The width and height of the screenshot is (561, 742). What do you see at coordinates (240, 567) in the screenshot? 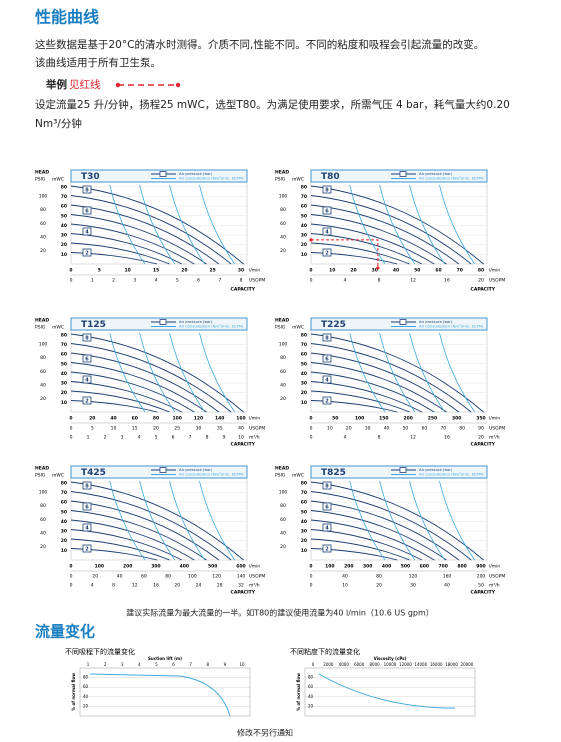
I see `x-tick: 600` at bounding box center [240, 567].